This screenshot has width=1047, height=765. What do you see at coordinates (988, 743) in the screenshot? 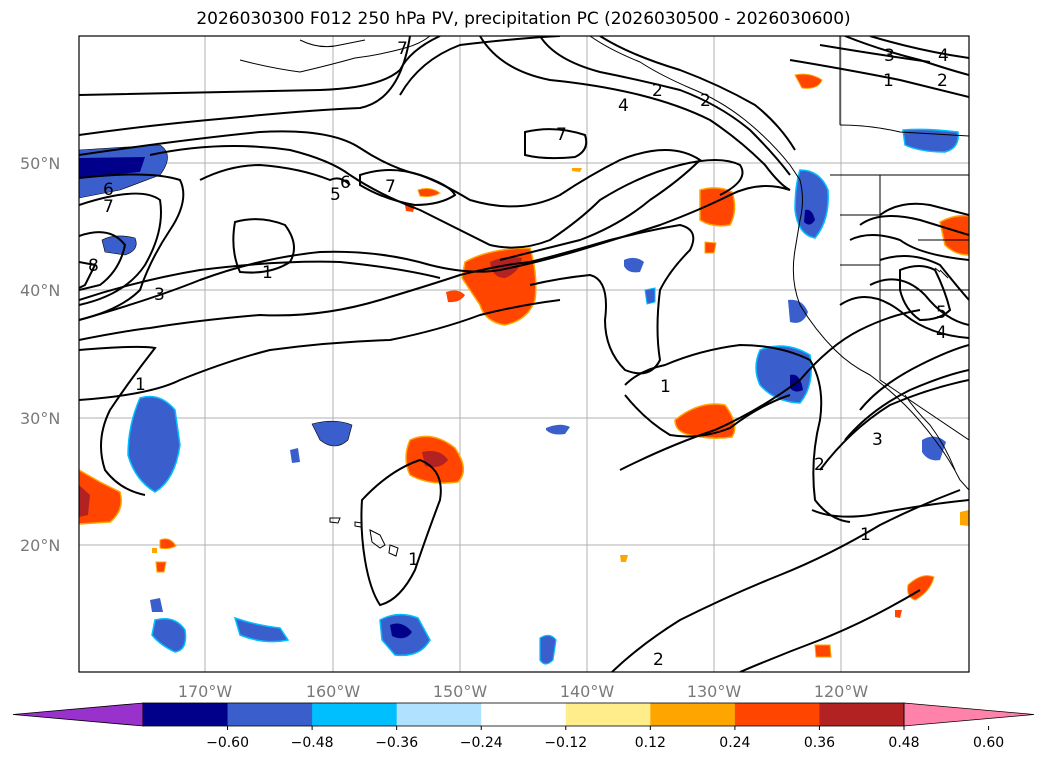
I see `colorbar-tick-label: 0.60` at bounding box center [988, 743].